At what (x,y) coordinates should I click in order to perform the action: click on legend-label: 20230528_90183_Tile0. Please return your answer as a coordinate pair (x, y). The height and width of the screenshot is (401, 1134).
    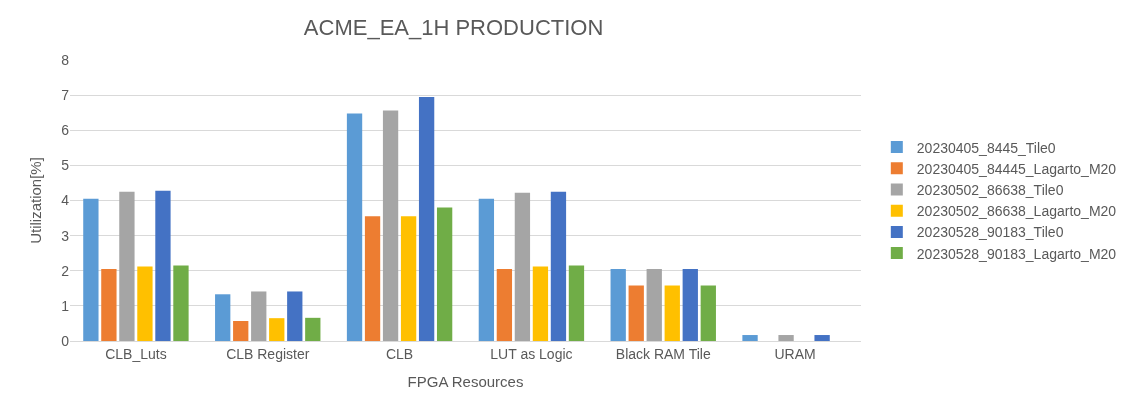
    Looking at the image, I should click on (990, 232).